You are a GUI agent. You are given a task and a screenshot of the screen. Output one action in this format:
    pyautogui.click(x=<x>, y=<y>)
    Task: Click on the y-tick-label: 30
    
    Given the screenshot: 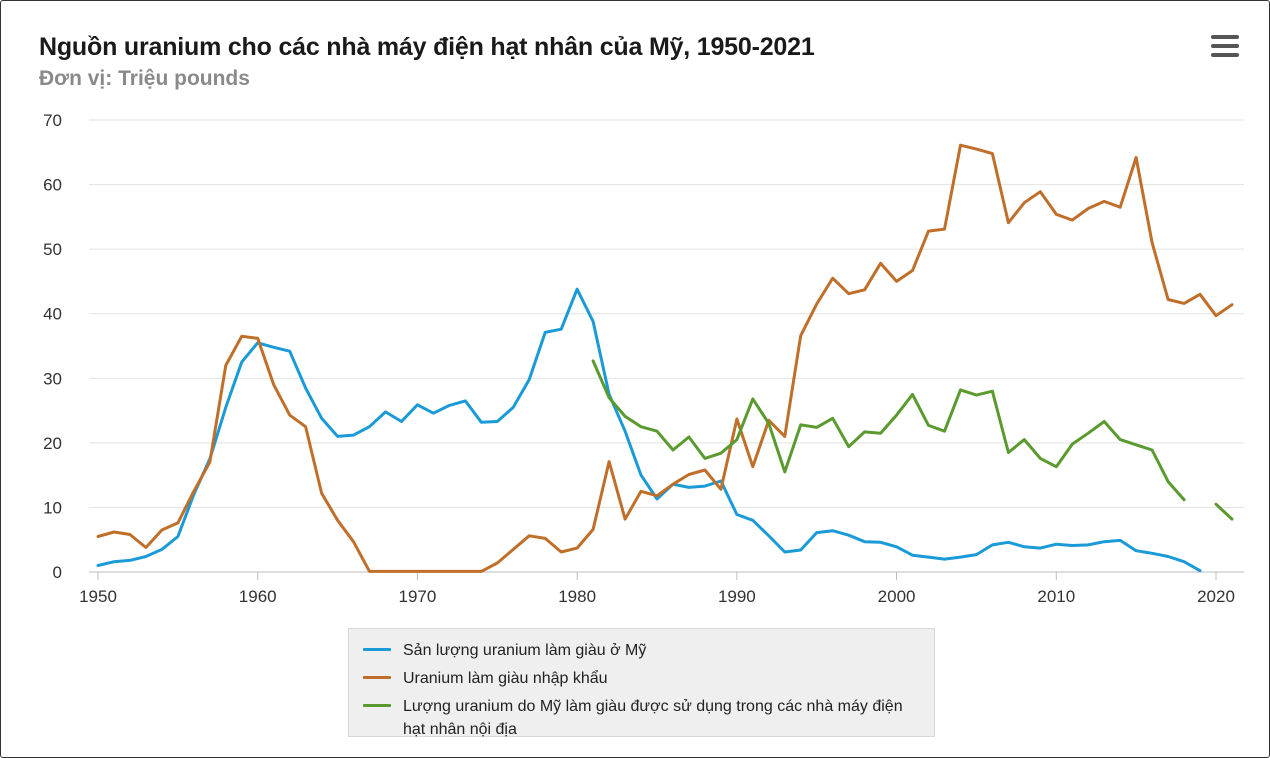 What is the action you would take?
    pyautogui.click(x=52, y=378)
    